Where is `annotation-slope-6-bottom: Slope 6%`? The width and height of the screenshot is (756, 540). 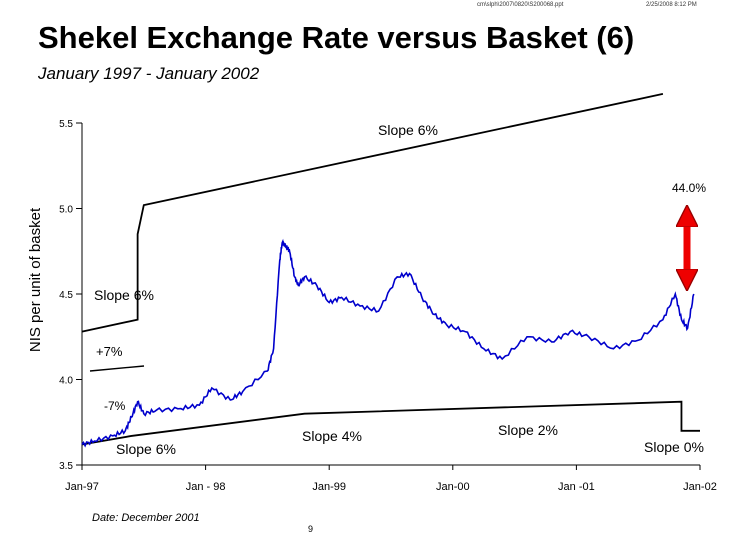
annotation-slope-6-bottom: Slope 6% is located at coordinates (146, 449).